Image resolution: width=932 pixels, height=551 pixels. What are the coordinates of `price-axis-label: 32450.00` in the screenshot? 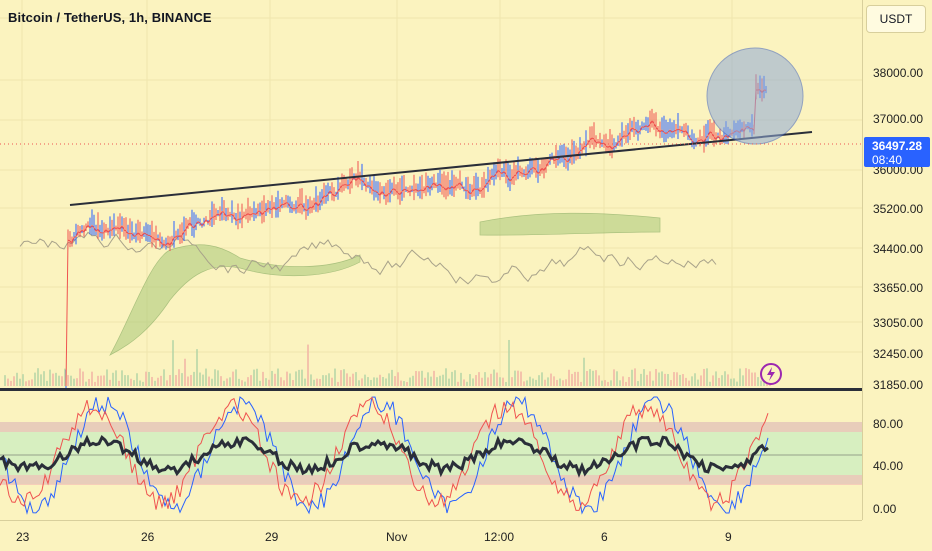 It's located at (898, 354).